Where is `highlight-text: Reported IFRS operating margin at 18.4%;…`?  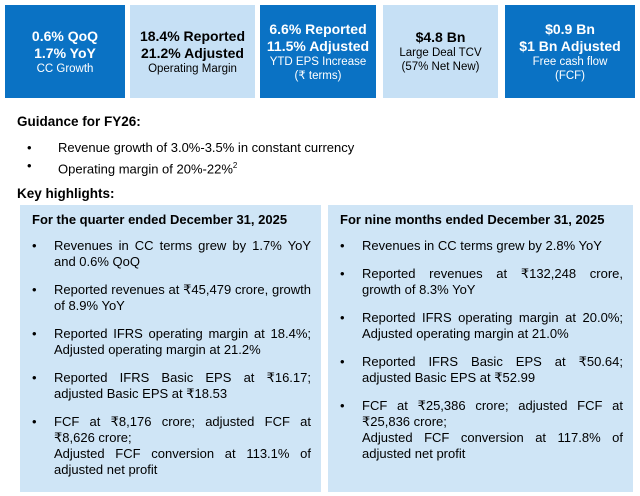
highlight-text: Reported IFRS operating margin at 18.4%;… is located at coordinates (182, 341).